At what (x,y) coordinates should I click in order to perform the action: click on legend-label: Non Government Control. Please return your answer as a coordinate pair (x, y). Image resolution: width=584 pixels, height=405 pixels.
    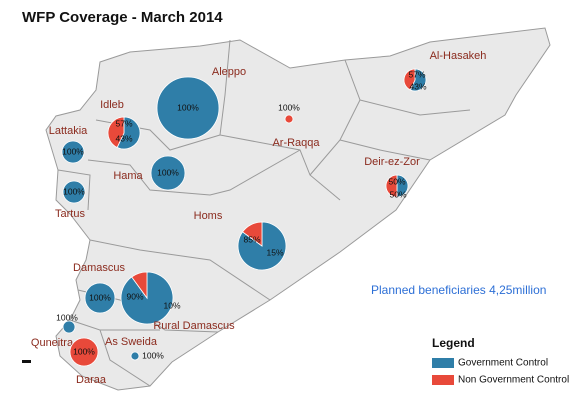
    Looking at the image, I should click on (513, 380).